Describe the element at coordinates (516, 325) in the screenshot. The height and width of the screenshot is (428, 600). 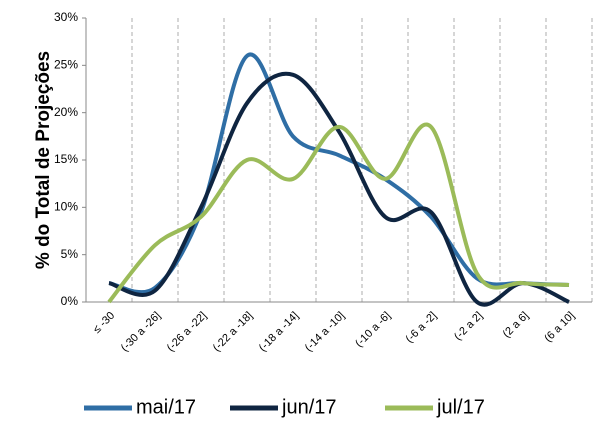
I see `x-tick-label: (2 a 6]` at that location.